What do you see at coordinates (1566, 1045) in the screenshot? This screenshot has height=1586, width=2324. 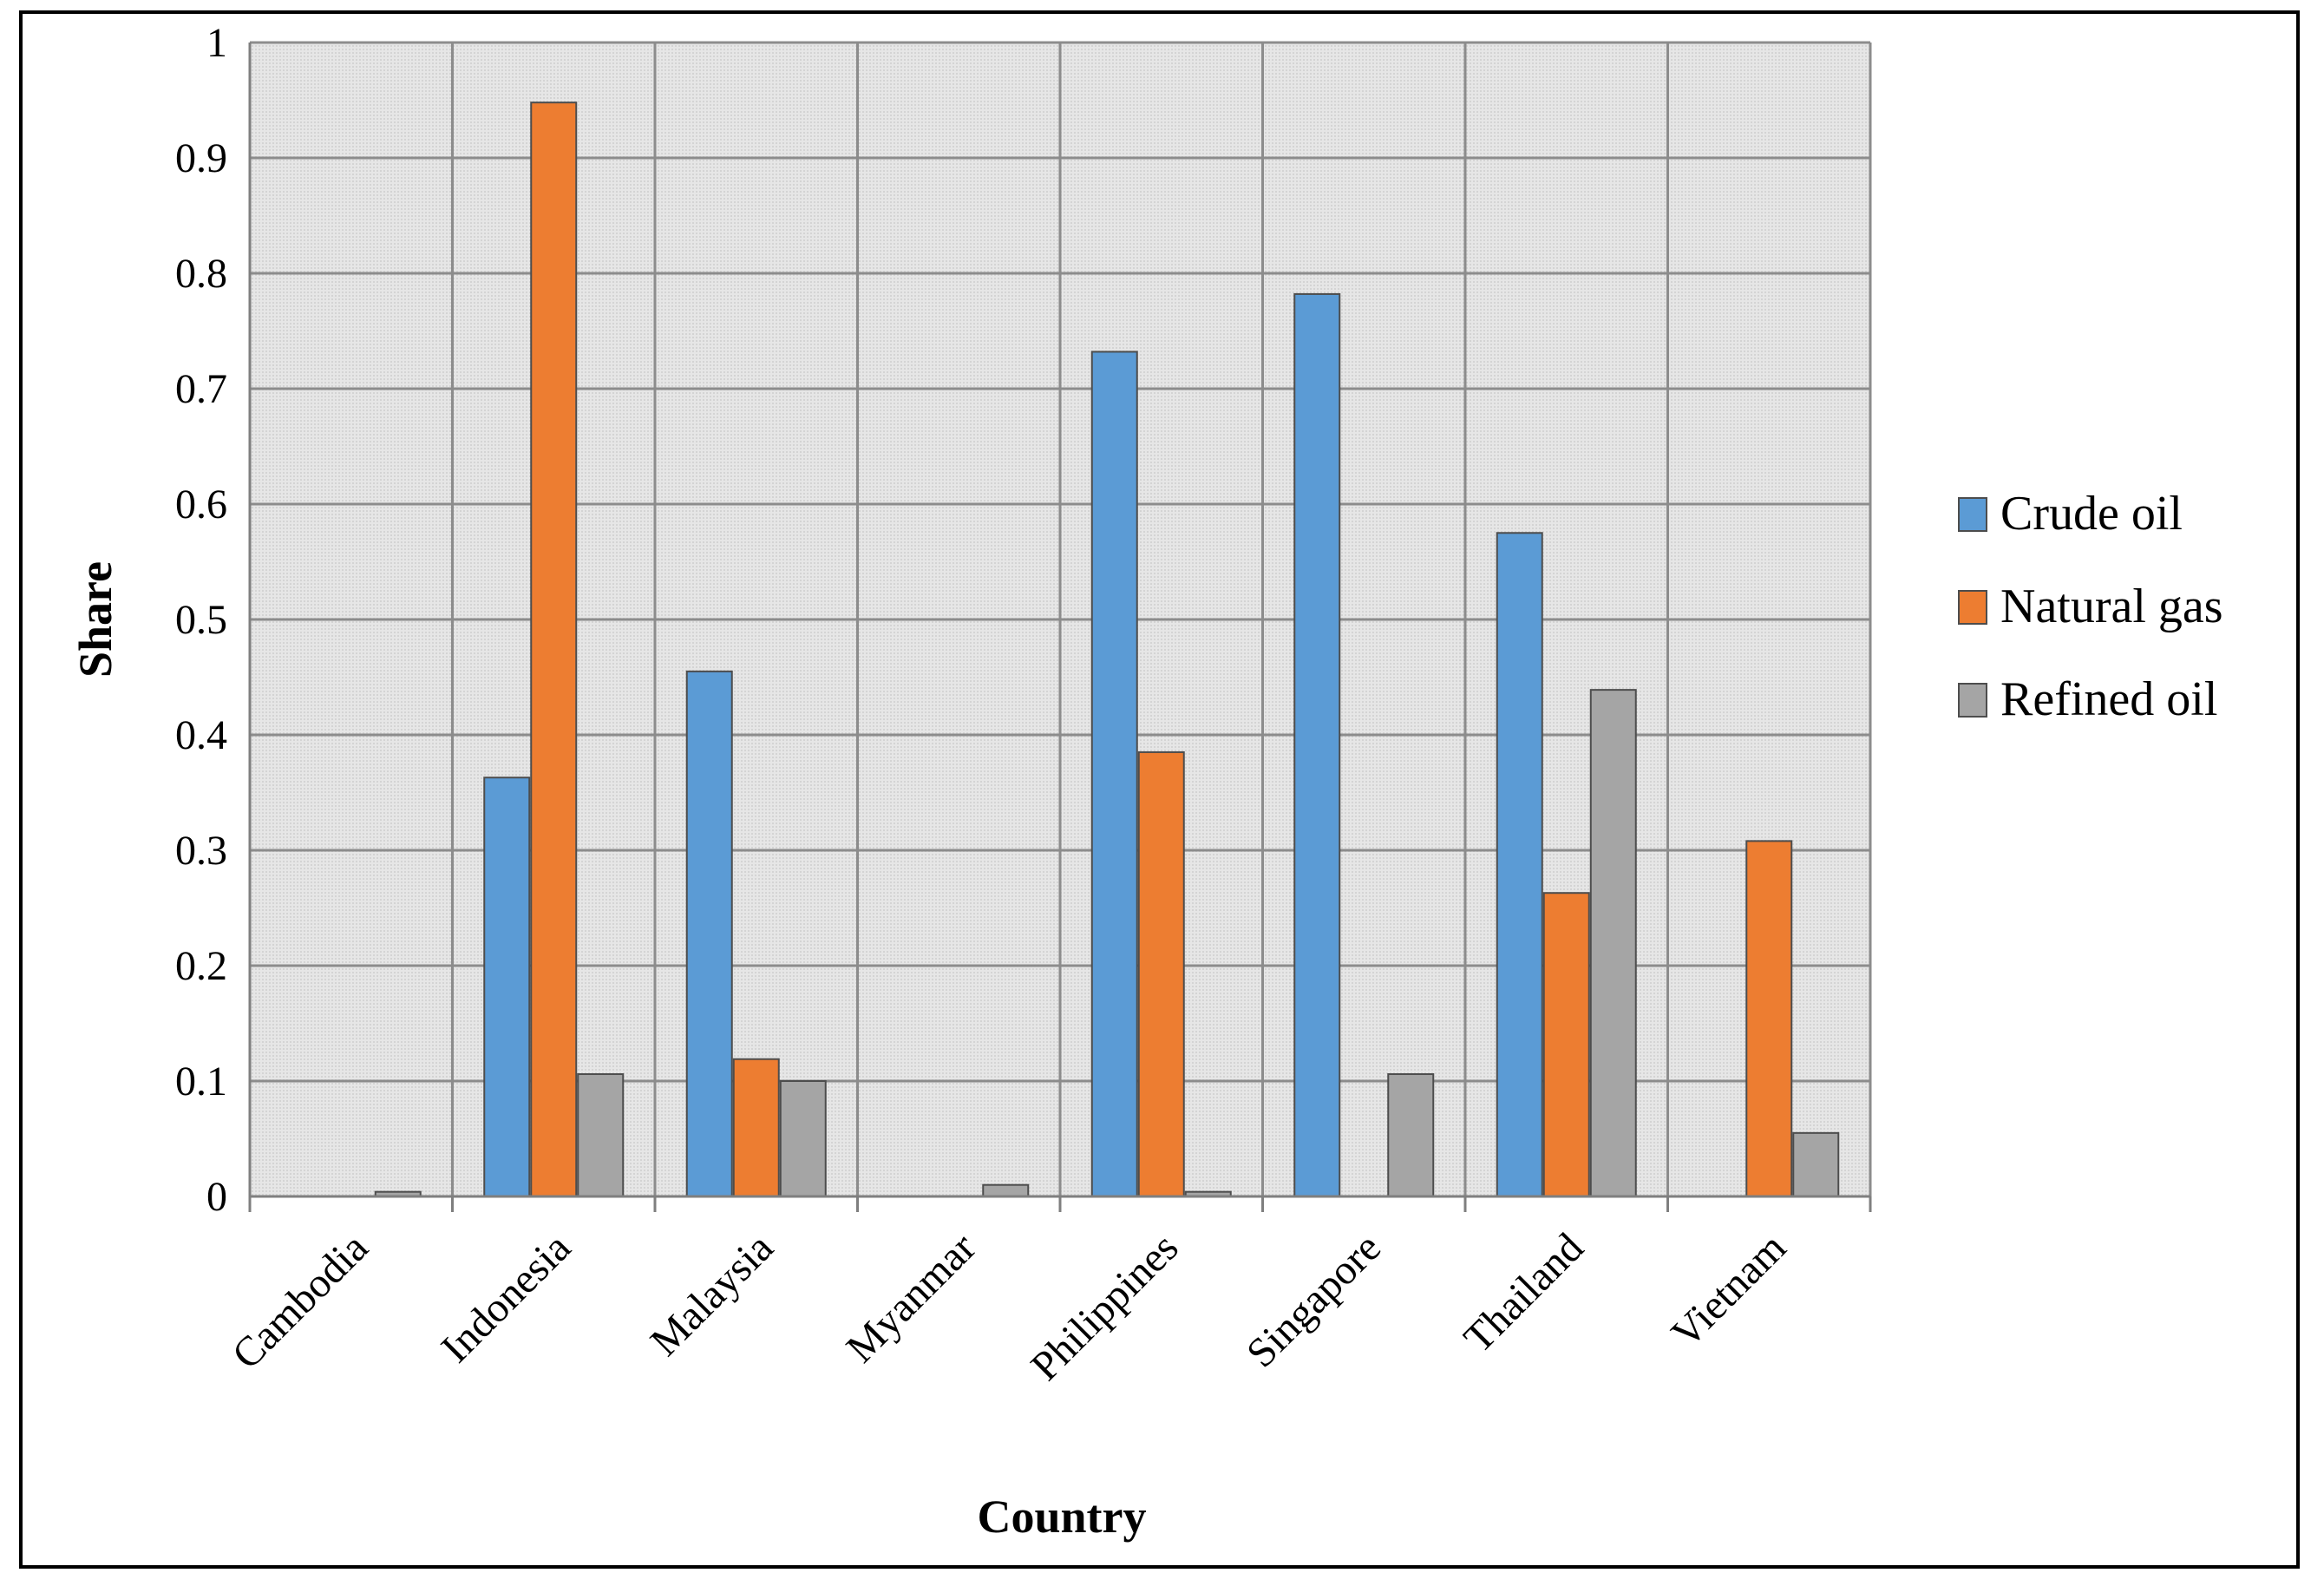 I see `bar-natural-gas-thailand` at bounding box center [1566, 1045].